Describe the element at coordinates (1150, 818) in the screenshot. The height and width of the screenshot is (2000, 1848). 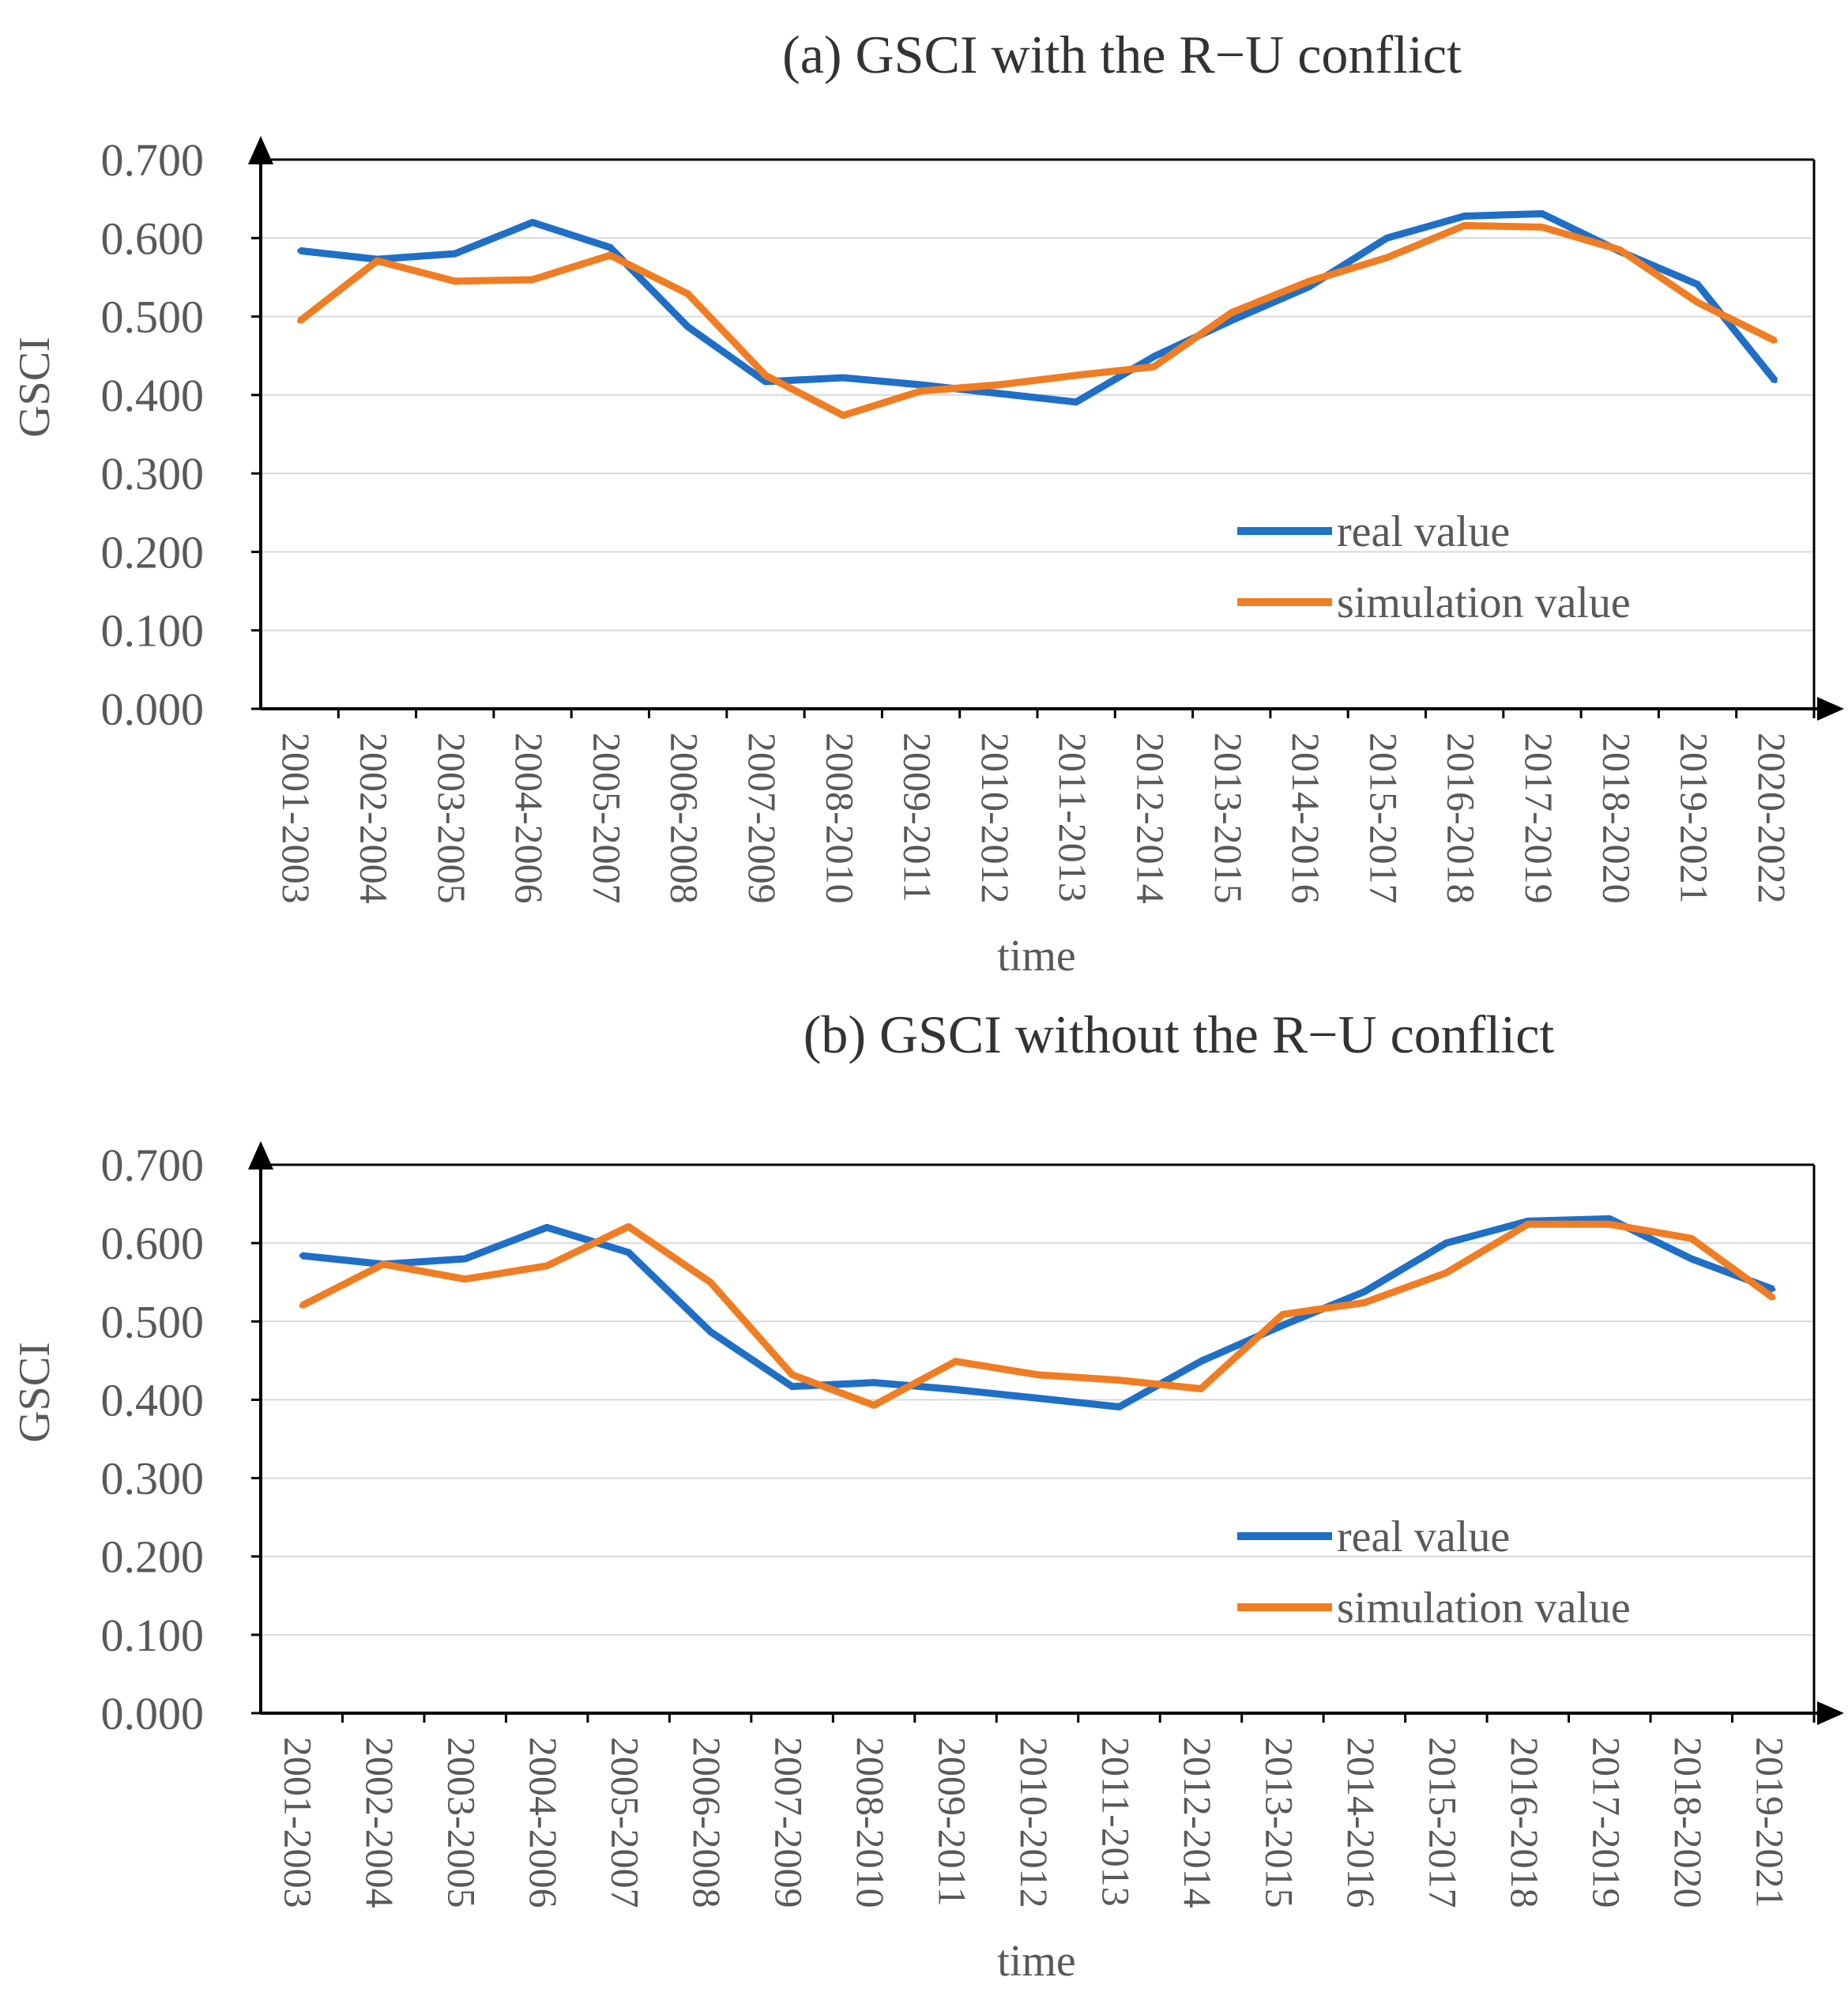
I see `x-tick-label: 2012-2014` at that location.